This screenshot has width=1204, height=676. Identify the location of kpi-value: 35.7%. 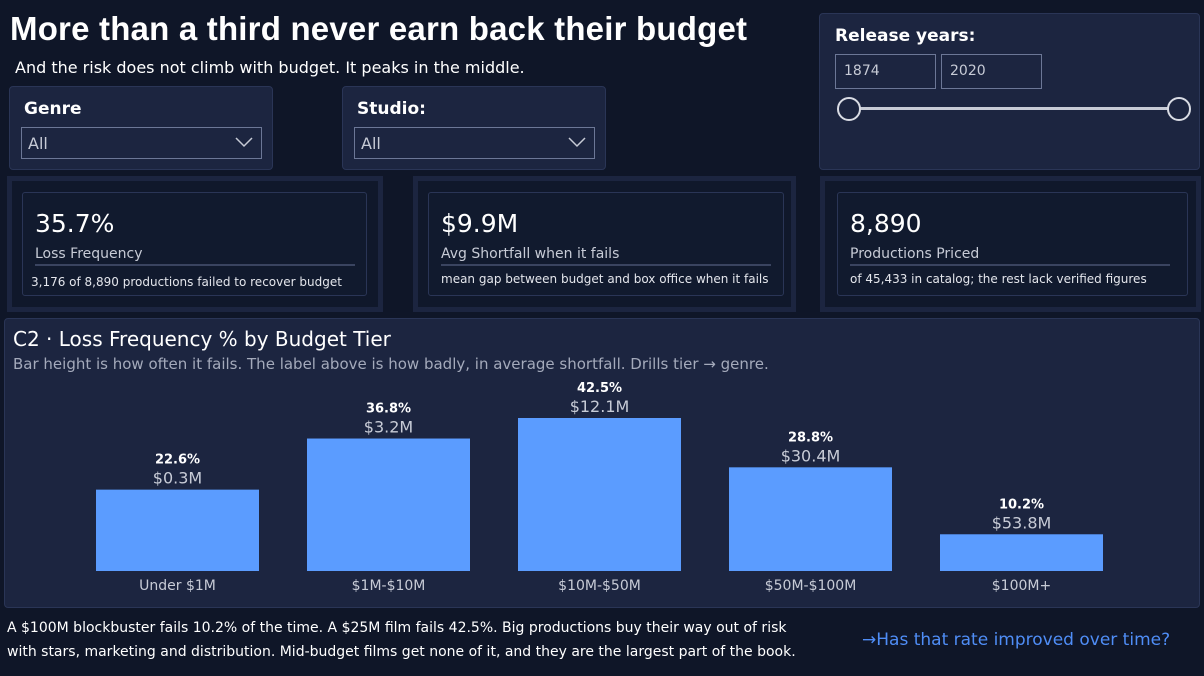
(75, 223).